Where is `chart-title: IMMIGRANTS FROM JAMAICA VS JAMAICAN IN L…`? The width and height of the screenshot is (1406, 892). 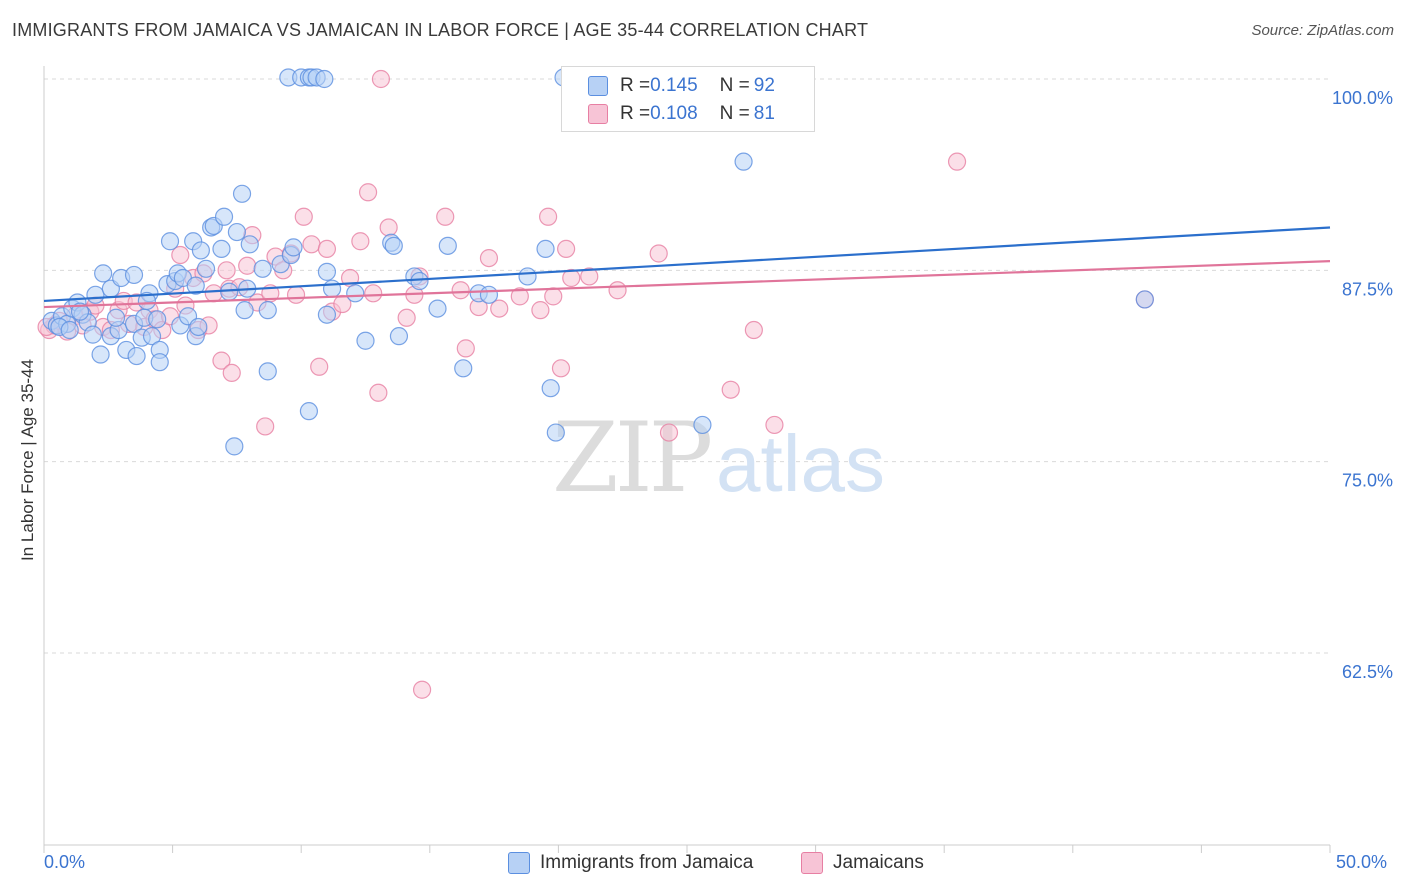
chart-title: IMMIGRANTS FROM JAMAICA VS JAMAICAN IN L… is located at coordinates (440, 30).